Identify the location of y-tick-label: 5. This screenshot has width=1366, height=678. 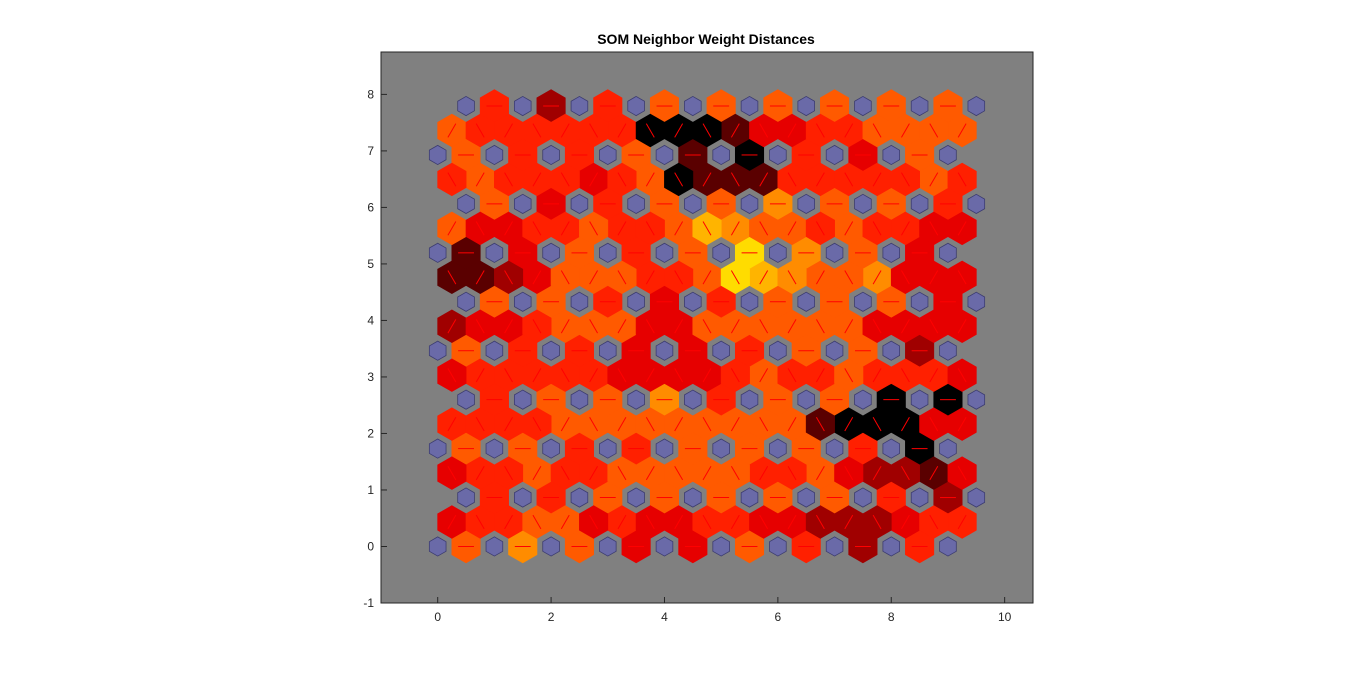
(370, 264).